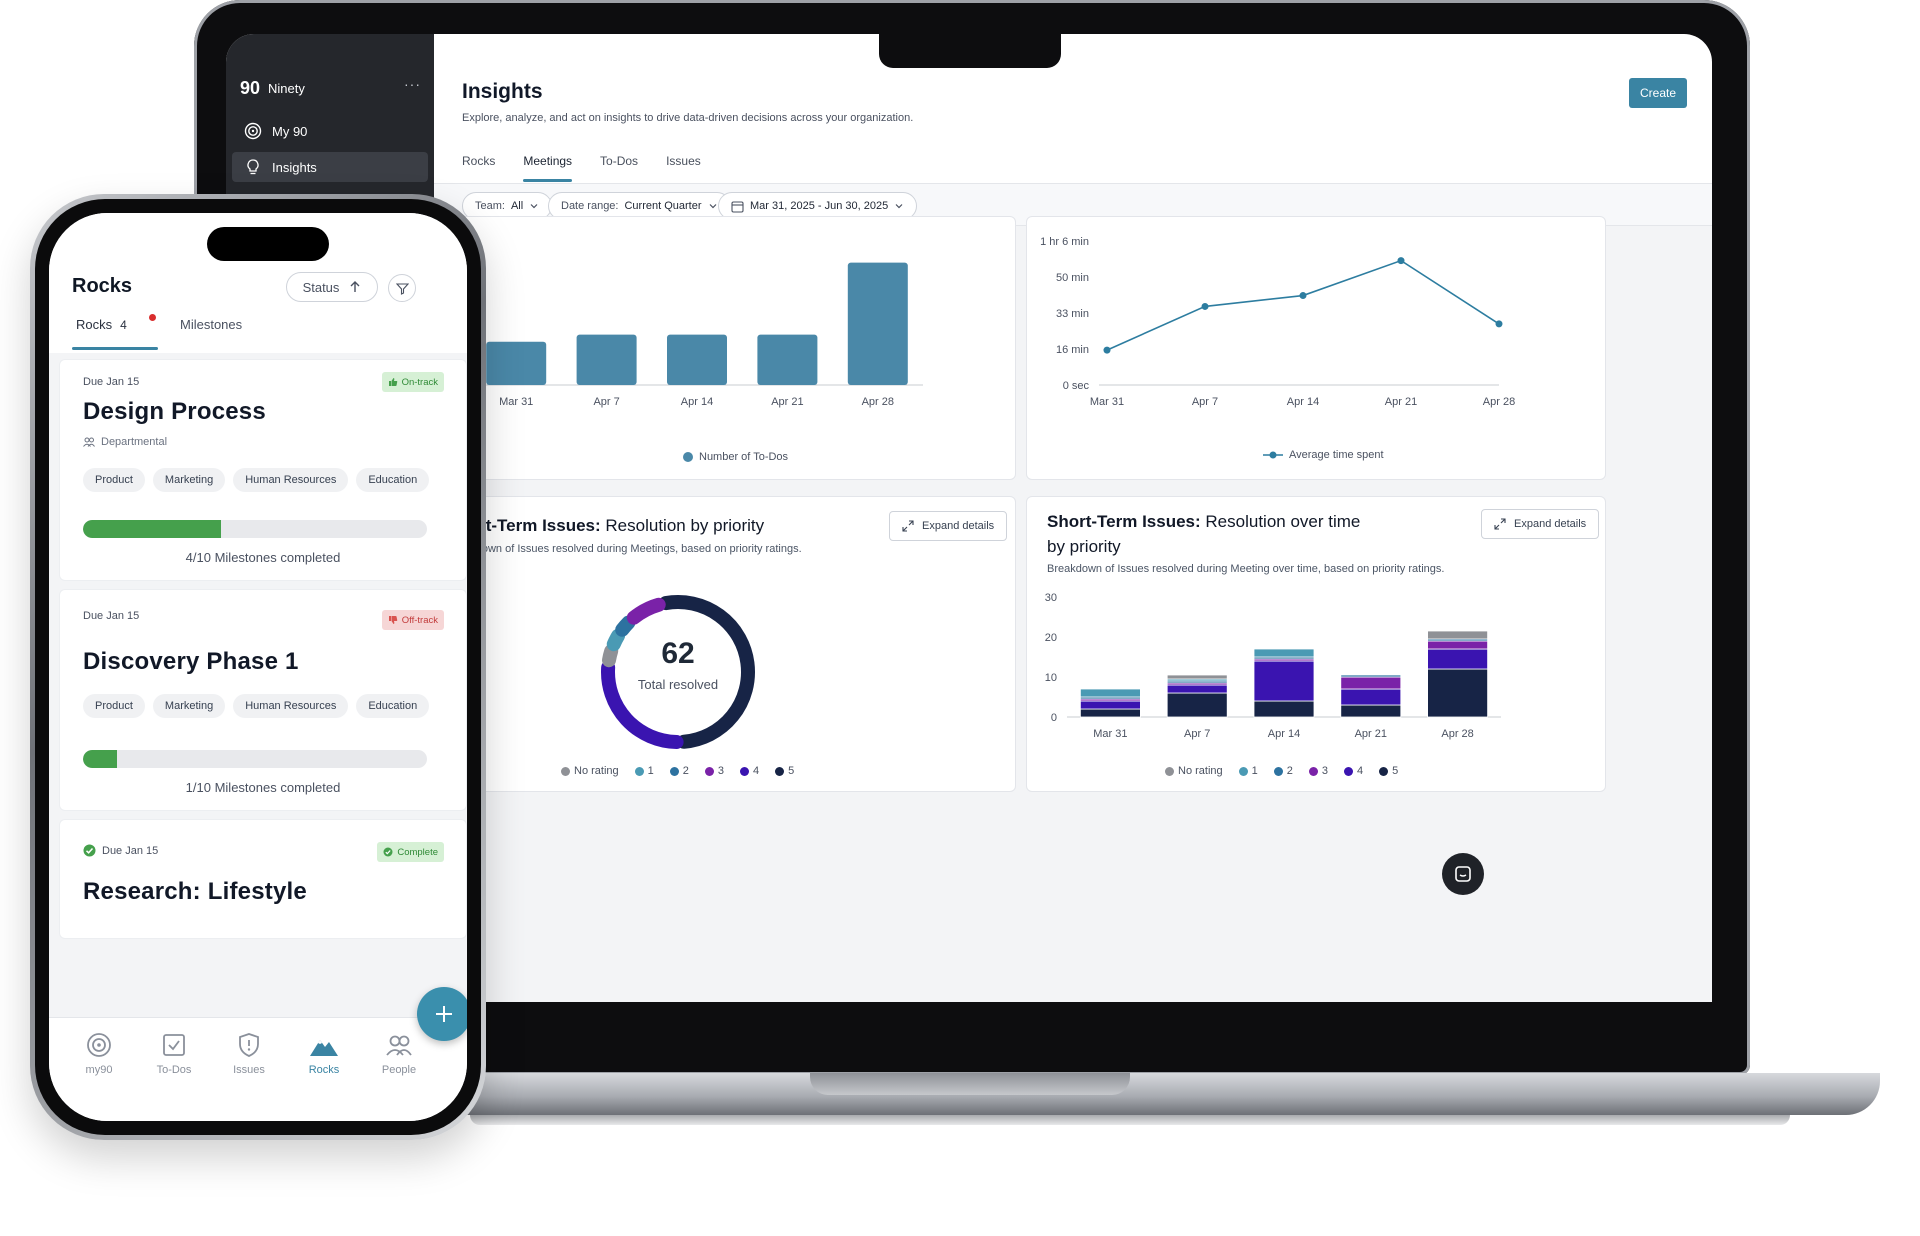  What do you see at coordinates (286, 88) in the screenshot?
I see `org-name: Ninety` at bounding box center [286, 88].